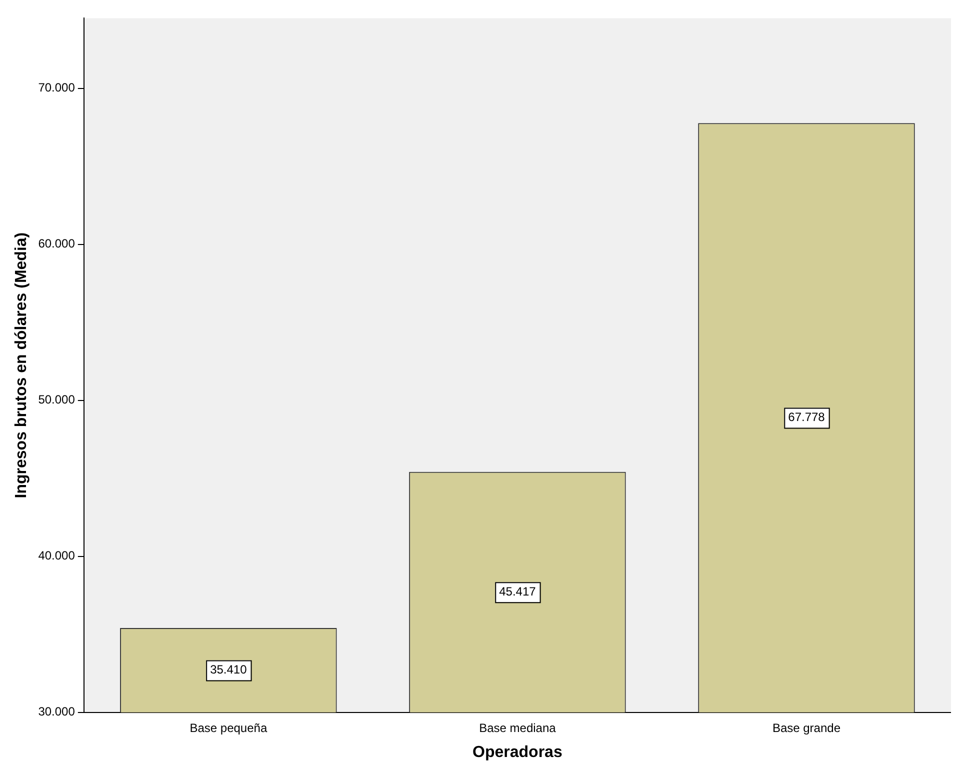 Image resolution: width=959 pixels, height=774 pixels. Describe the element at coordinates (517, 727) in the screenshot. I see `x-tick-label: Base mediana` at that location.